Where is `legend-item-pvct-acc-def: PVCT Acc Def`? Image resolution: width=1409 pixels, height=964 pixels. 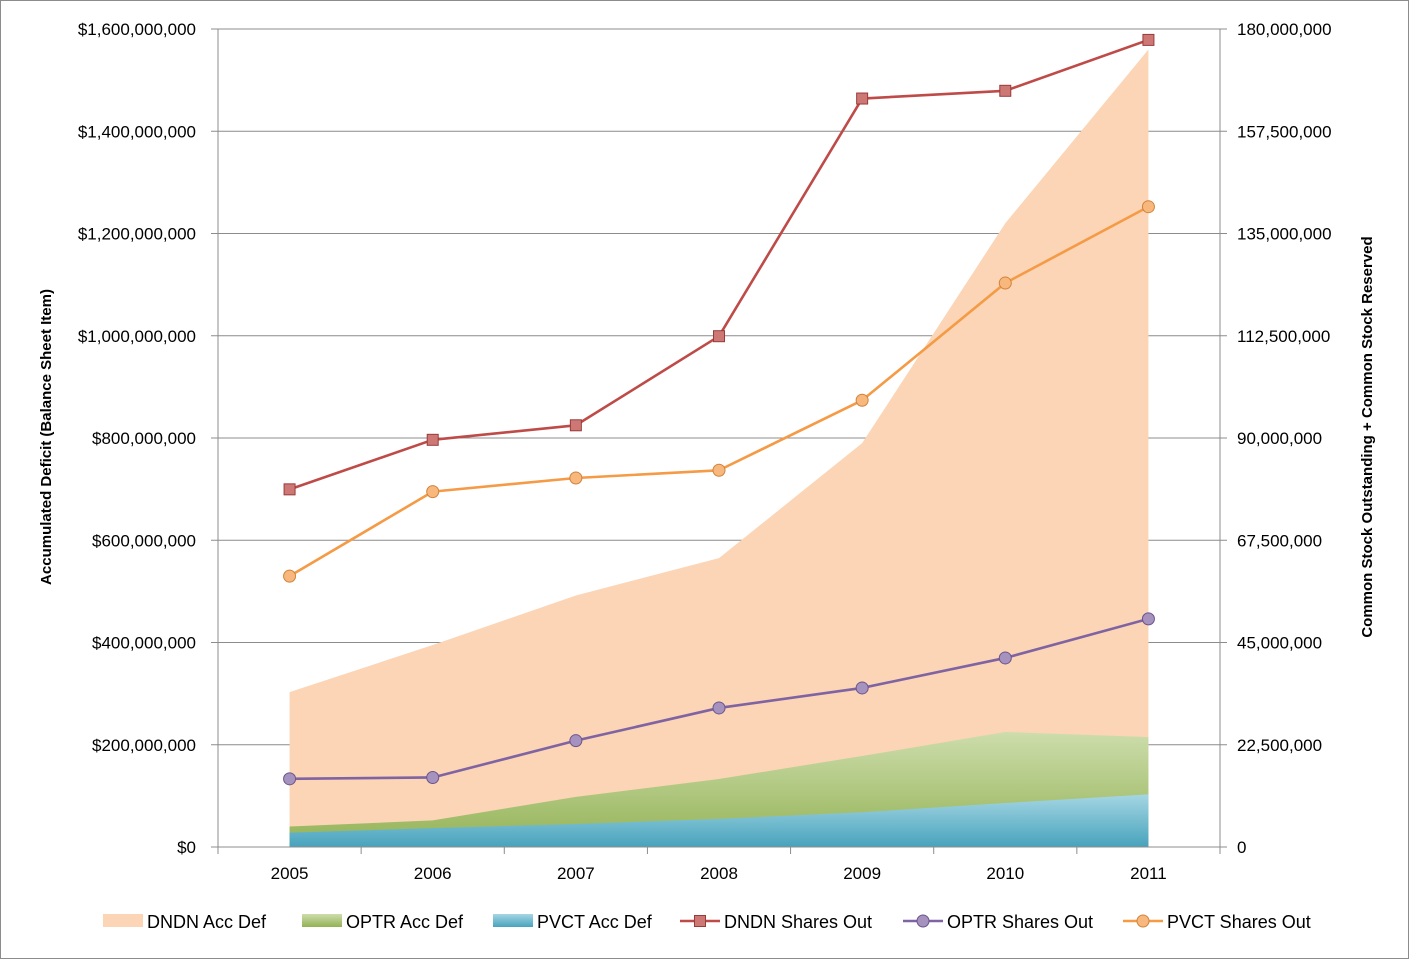
legend-item-pvct-acc-def: PVCT Acc Def is located at coordinates (573, 922).